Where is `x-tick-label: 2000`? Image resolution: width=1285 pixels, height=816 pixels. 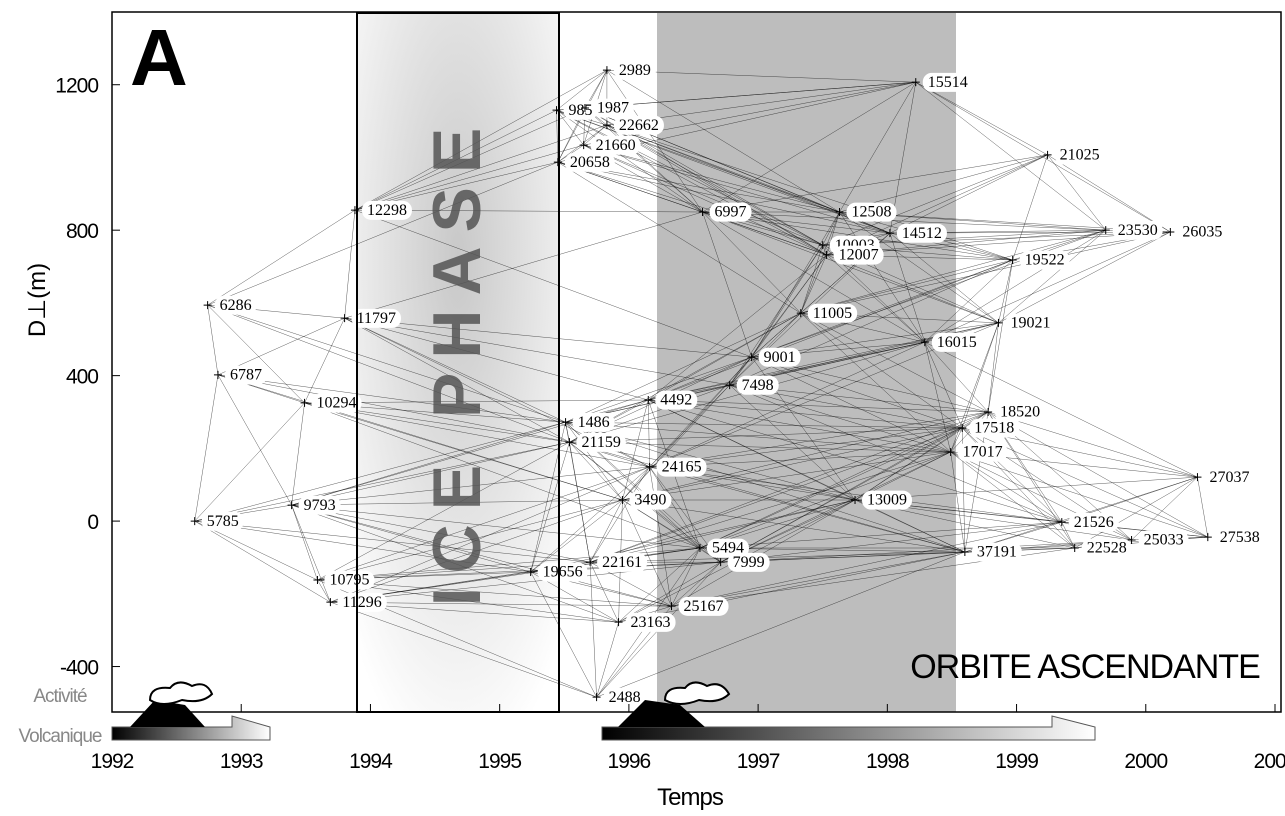
x-tick-label: 2000 is located at coordinates (1145, 761).